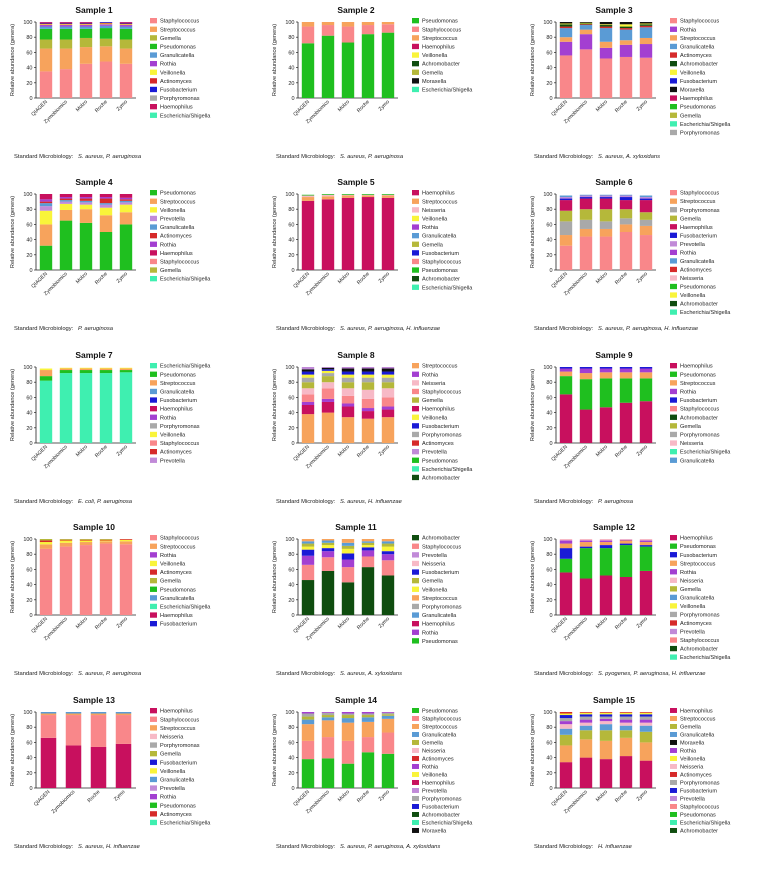 The image size is (780, 876). What do you see at coordinates (110, 674) in the screenshot?
I see `caption-organisms: S. aureus, P. aeruginosa` at bounding box center [110, 674].